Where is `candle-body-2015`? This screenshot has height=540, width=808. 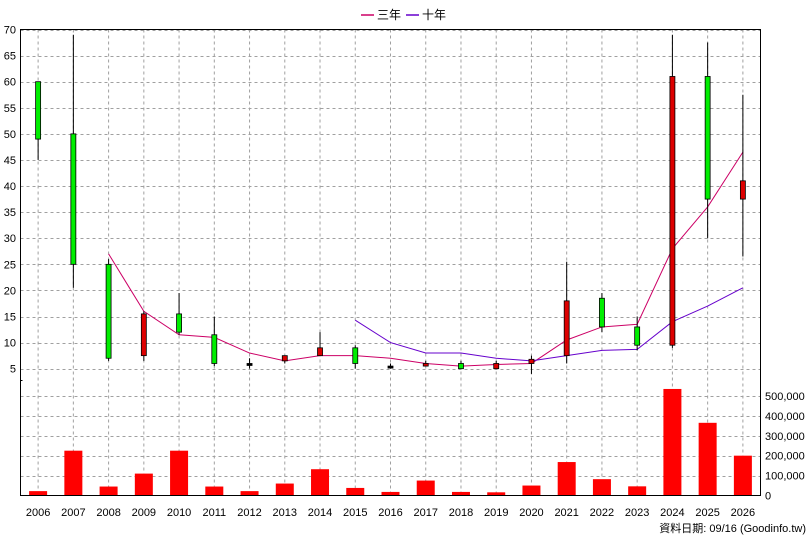 candle-body-2015 is located at coordinates (355, 355).